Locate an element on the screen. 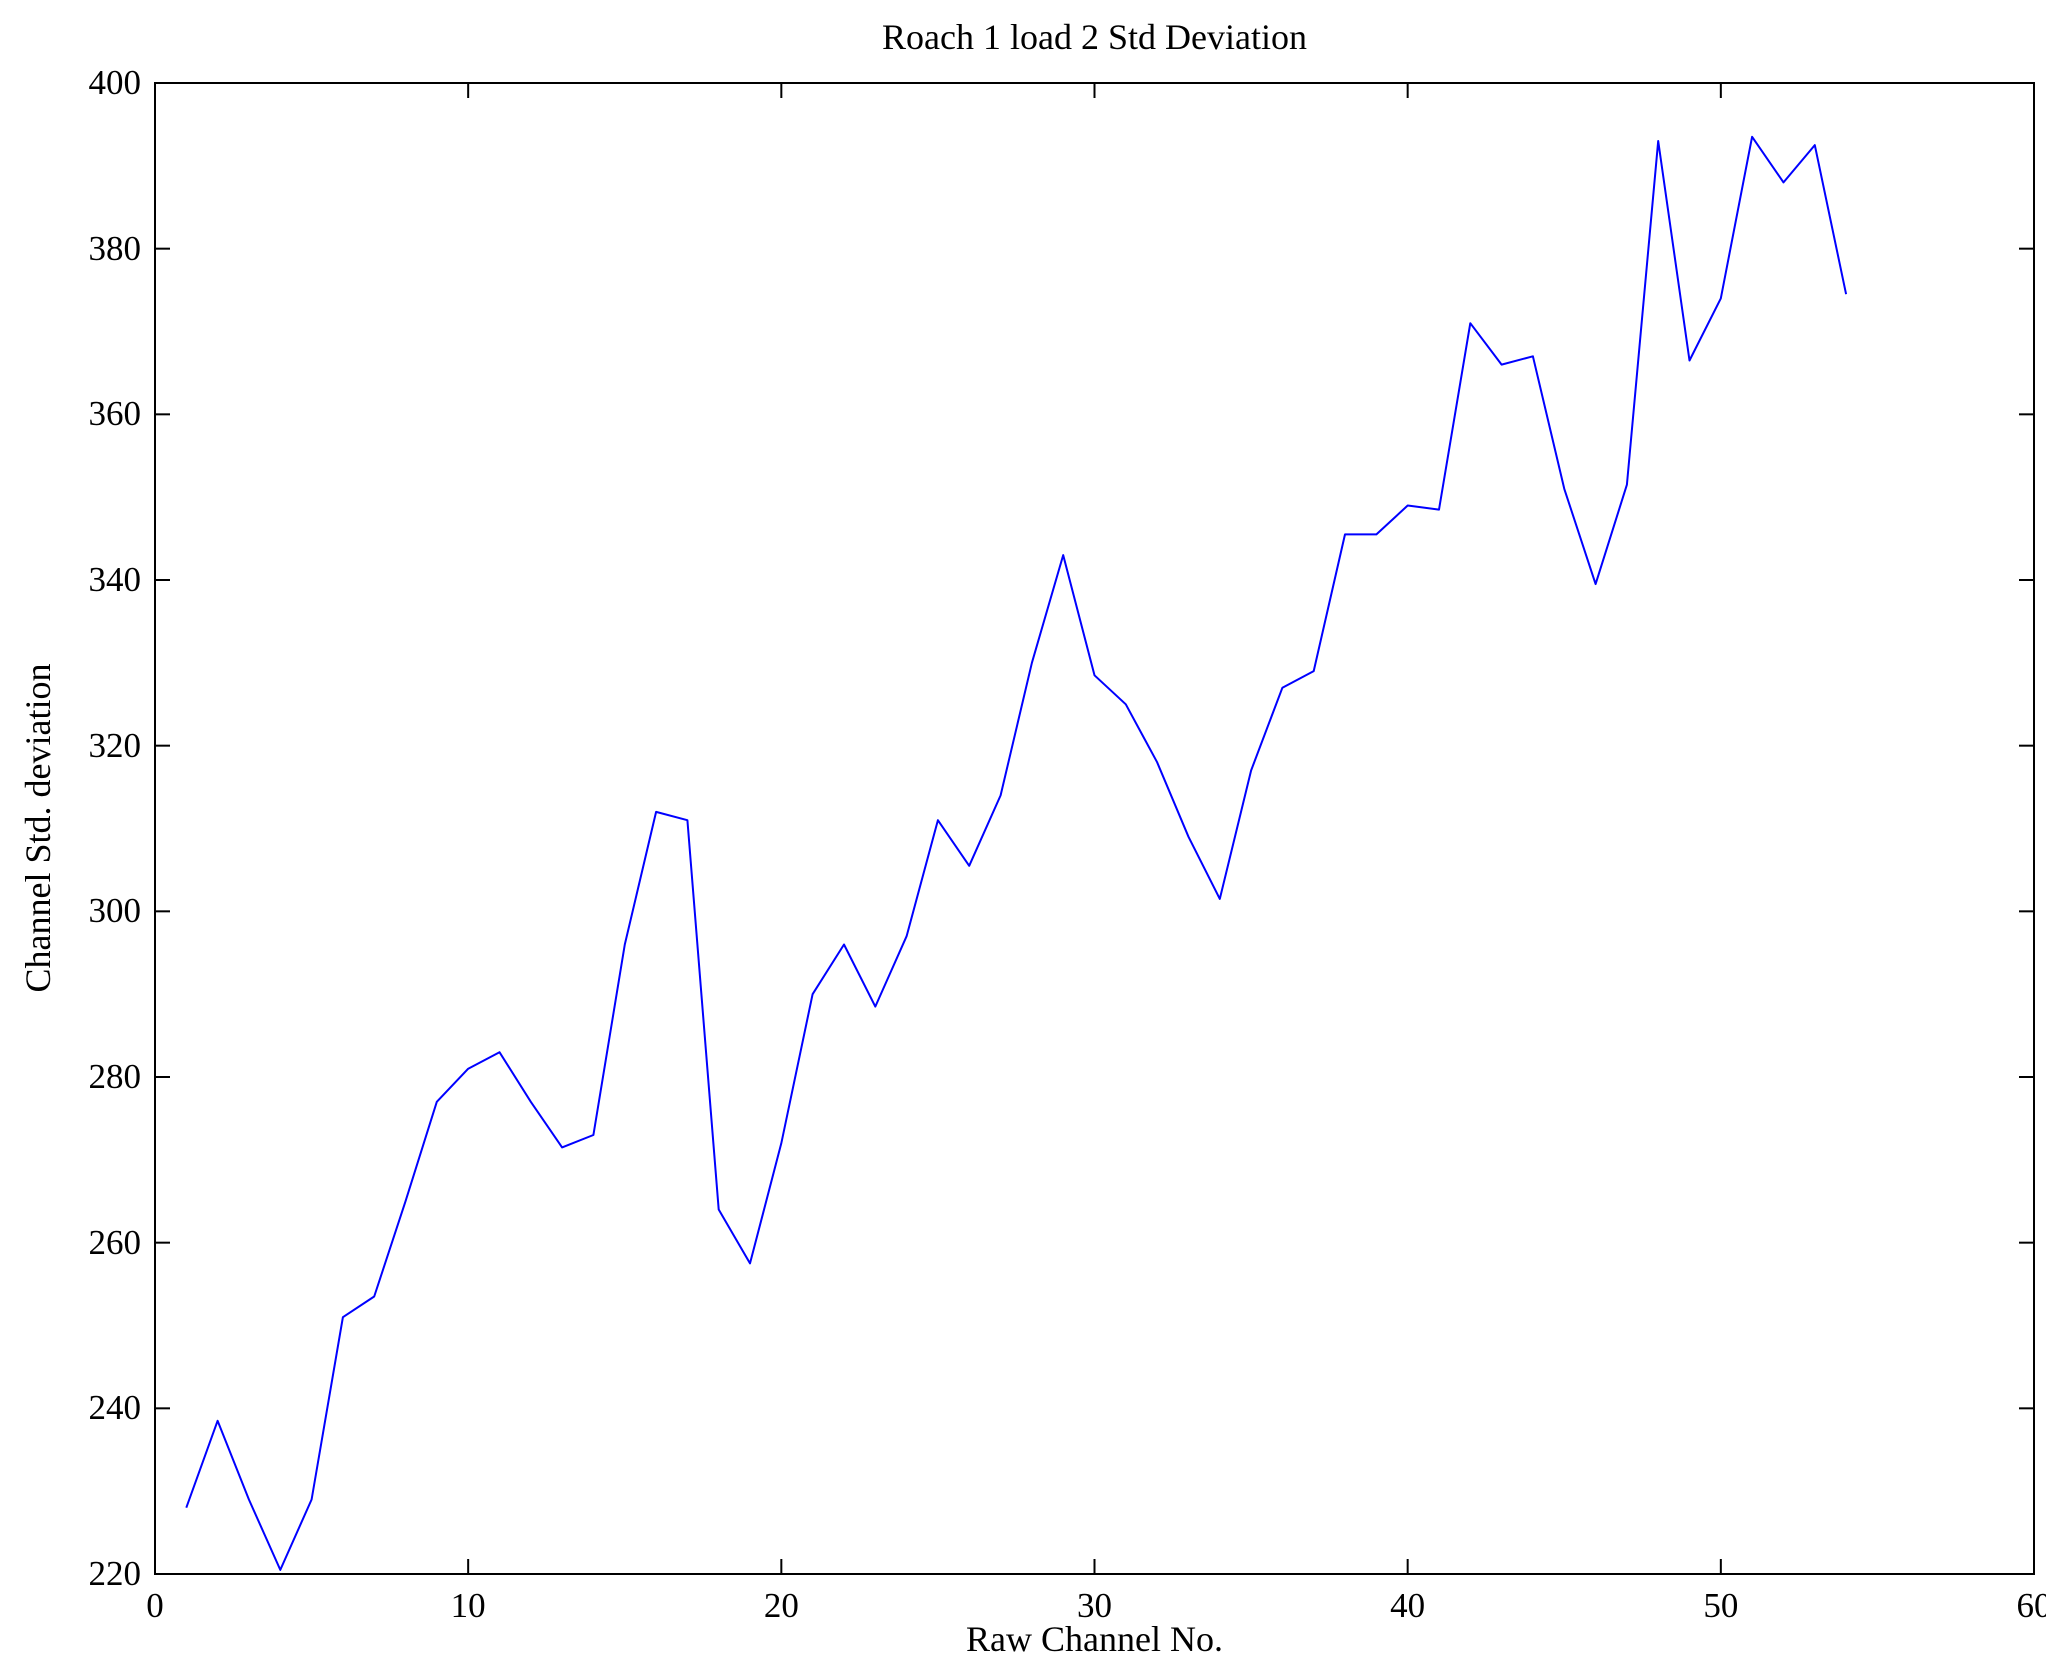  y-tick-label: 300 is located at coordinates (115, 911).